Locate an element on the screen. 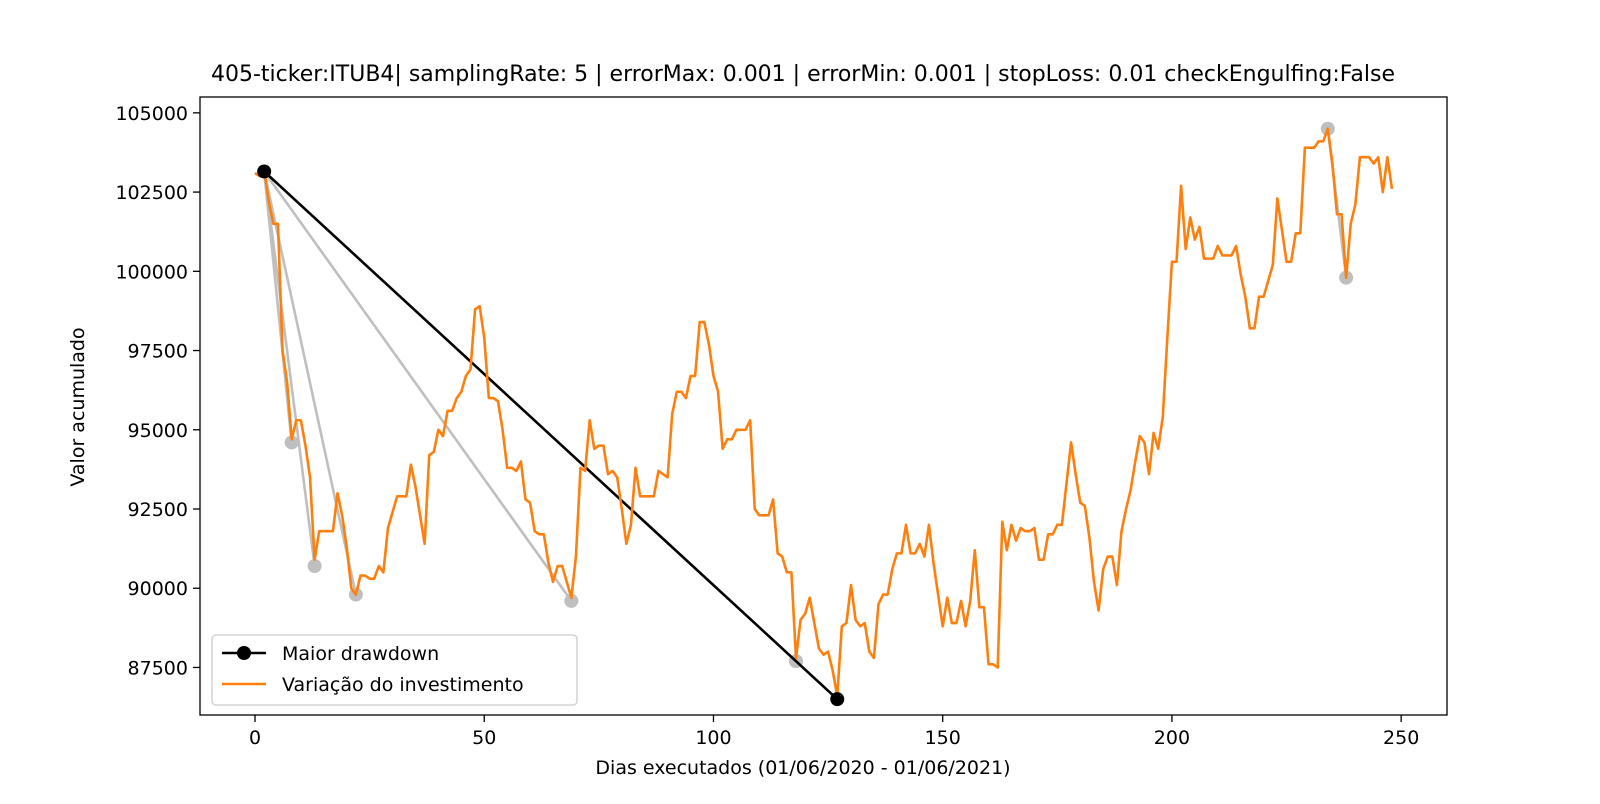  y-tick-label: 87500 is located at coordinates (158, 668).